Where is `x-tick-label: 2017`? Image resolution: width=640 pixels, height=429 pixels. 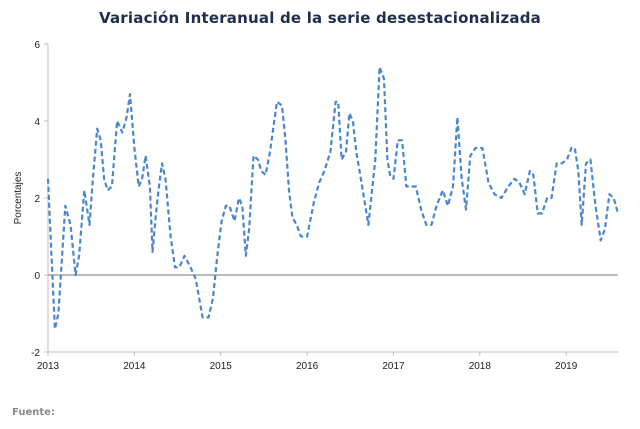
x-tick-label: 2017 is located at coordinates (393, 366).